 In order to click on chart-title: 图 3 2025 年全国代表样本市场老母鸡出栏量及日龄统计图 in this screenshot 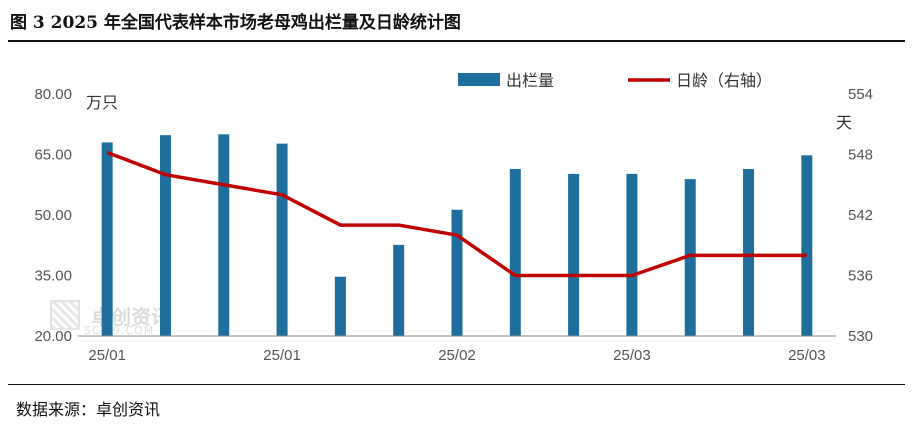, I will do `click(235, 23)`.